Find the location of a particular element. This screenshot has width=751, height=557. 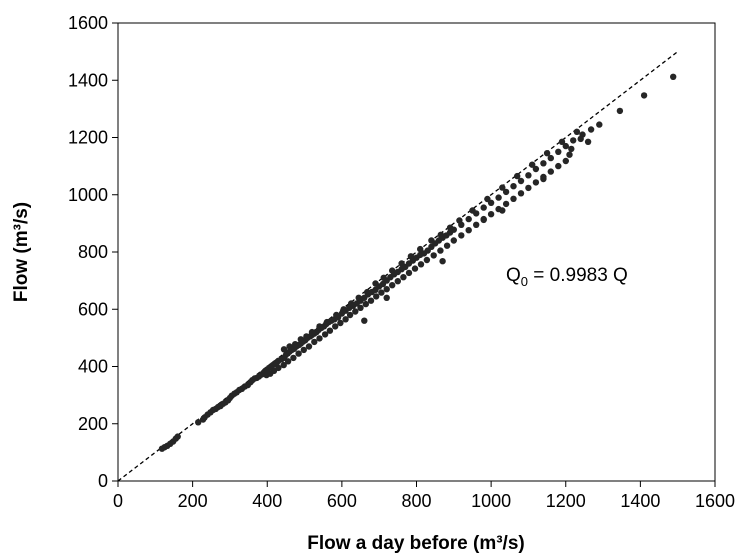

y-tick-label: 600 is located at coordinates (93, 309).